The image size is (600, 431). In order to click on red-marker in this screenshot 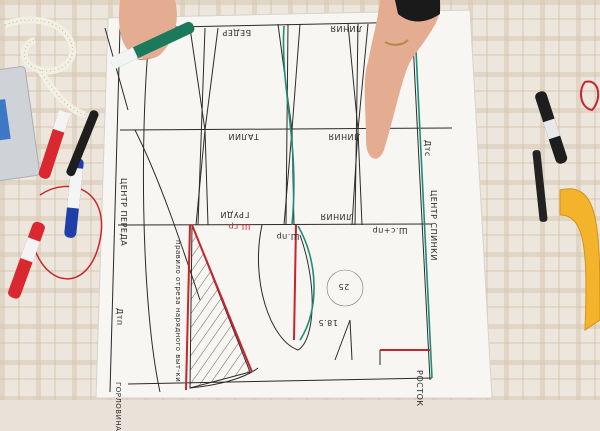, I will do `click(54, 144)`.